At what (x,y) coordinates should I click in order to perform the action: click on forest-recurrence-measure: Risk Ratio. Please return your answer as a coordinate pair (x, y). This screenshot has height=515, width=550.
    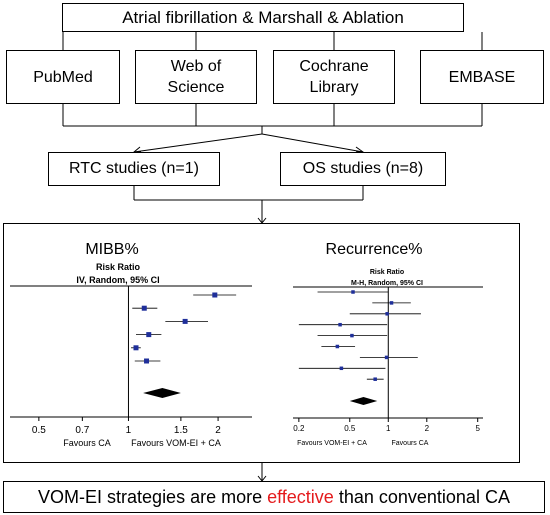
    Looking at the image, I should click on (387, 272).